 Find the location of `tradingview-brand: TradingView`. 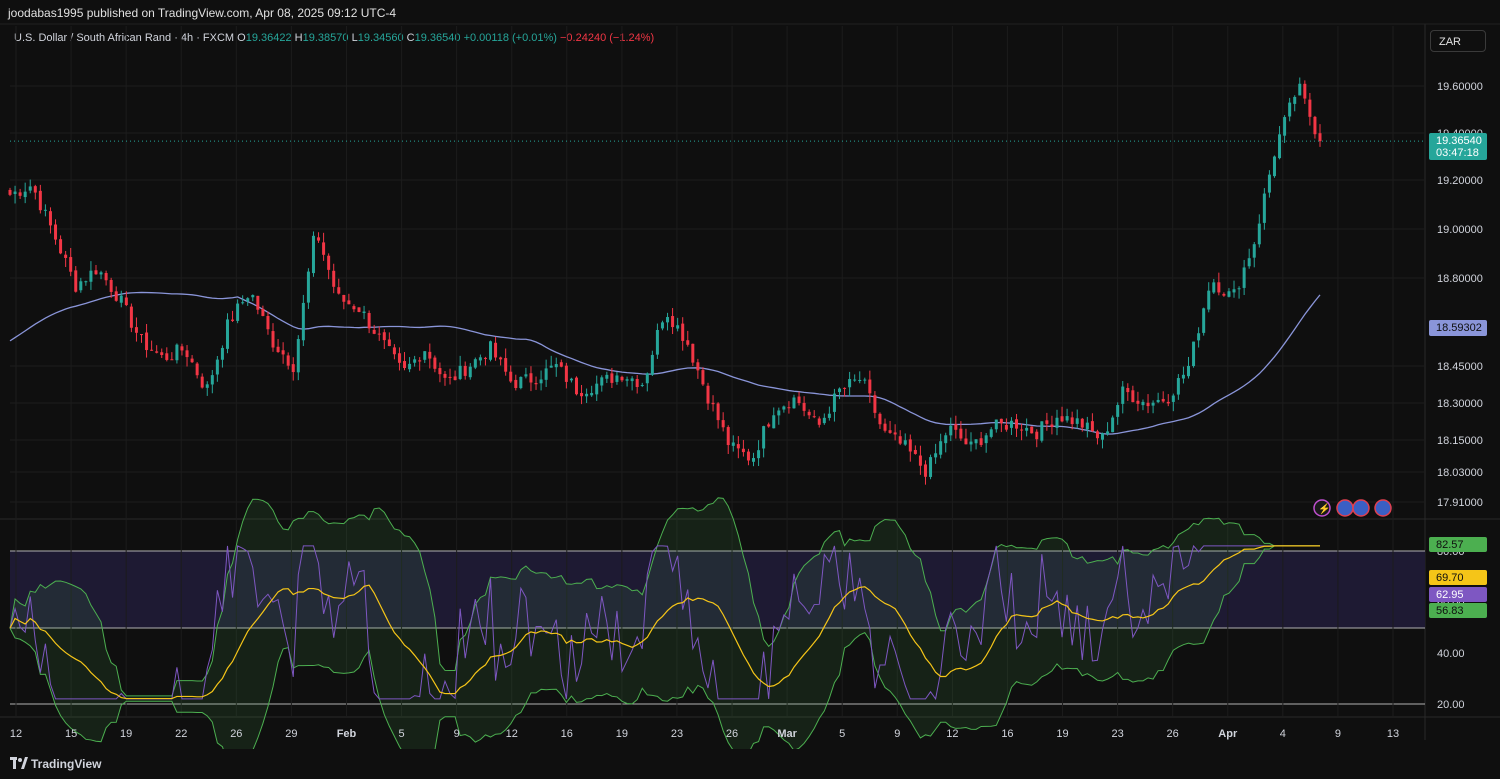

tradingview-brand: TradingView is located at coordinates (66, 764).